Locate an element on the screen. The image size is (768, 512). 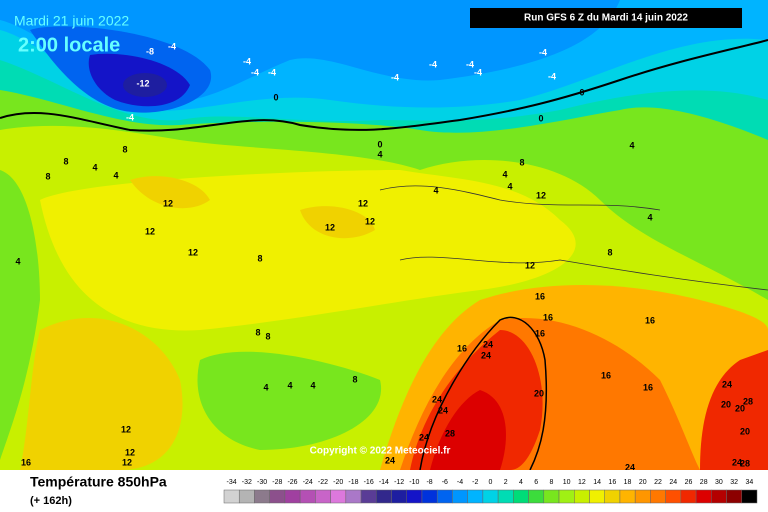
legend-label: 28 is located at coordinates (704, 482).